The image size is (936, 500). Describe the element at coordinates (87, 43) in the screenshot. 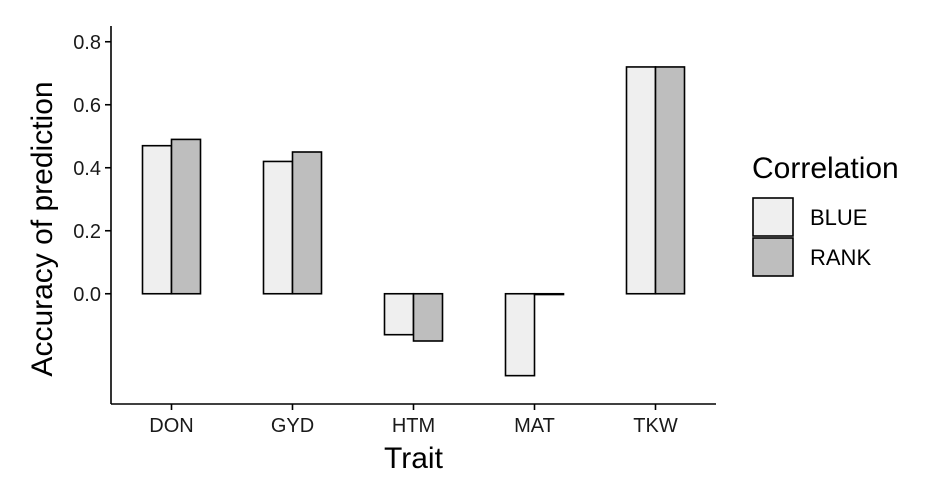

I see `y-tick-label: 0.8` at that location.